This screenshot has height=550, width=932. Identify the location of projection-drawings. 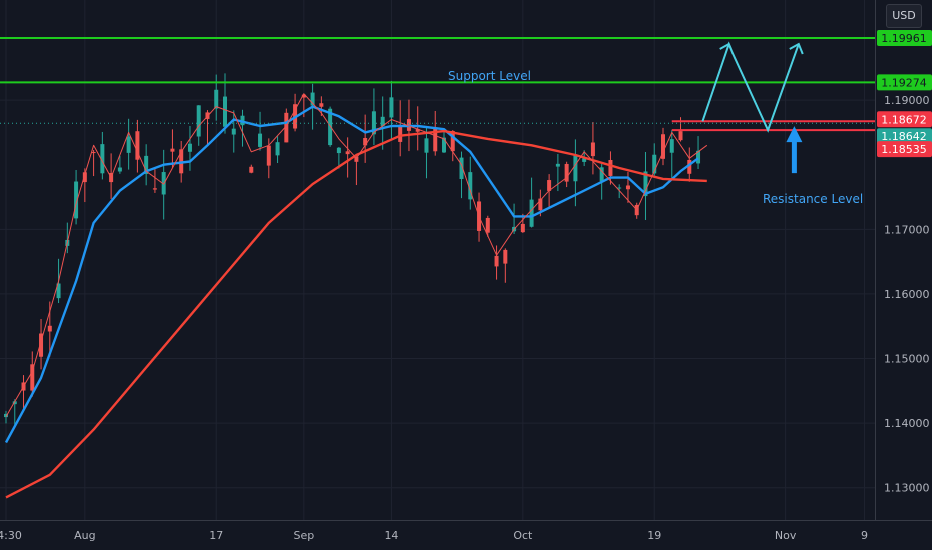
(752, 107).